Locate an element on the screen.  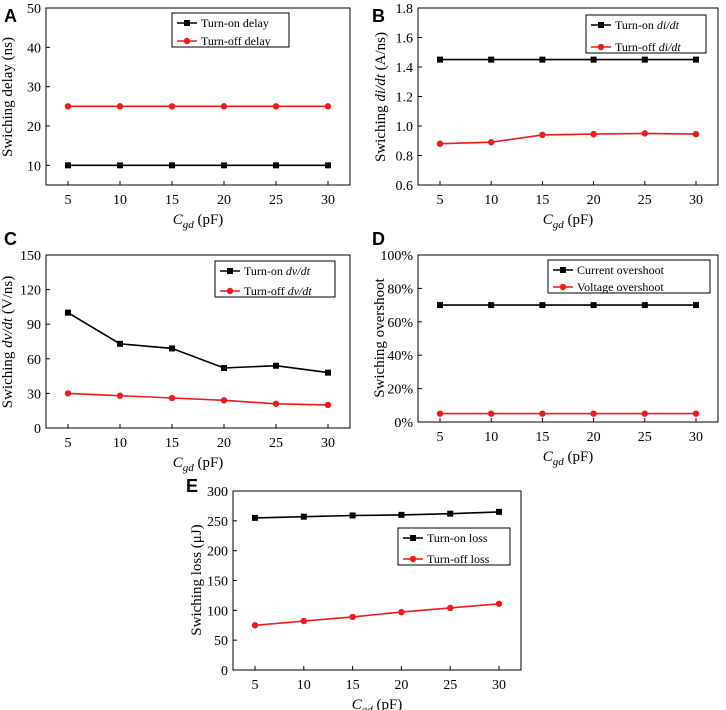
panel-label: E is located at coordinates (192, 486).